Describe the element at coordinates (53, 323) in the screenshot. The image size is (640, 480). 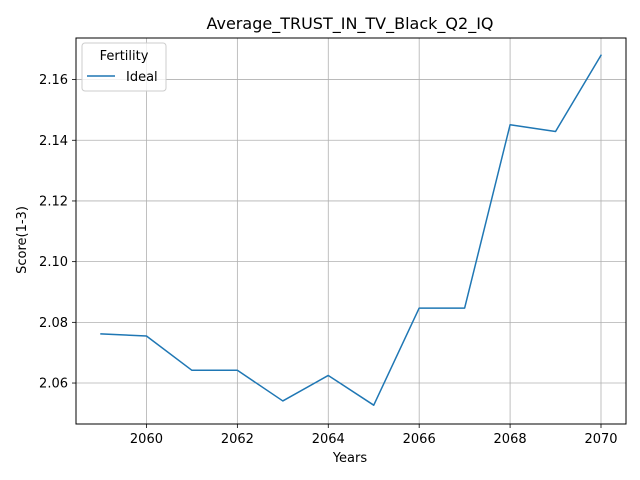
I see `y-tick-label: 2.08` at that location.